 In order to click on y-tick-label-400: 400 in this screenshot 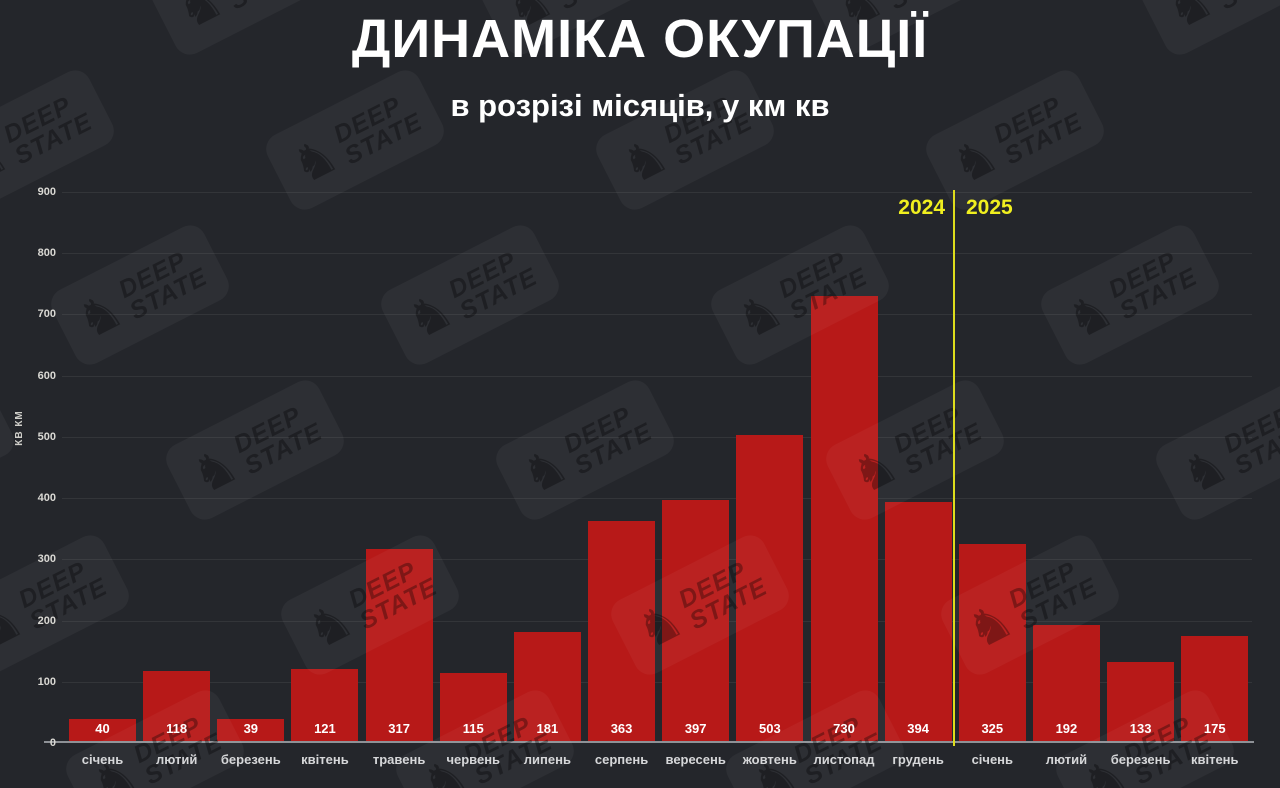, I will do `click(46, 498)`.